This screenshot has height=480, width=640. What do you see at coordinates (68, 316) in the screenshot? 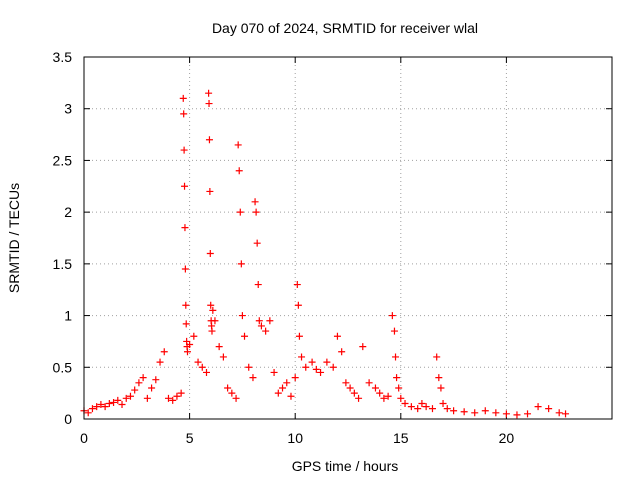
I see `y-tick-label: 1` at bounding box center [68, 316].